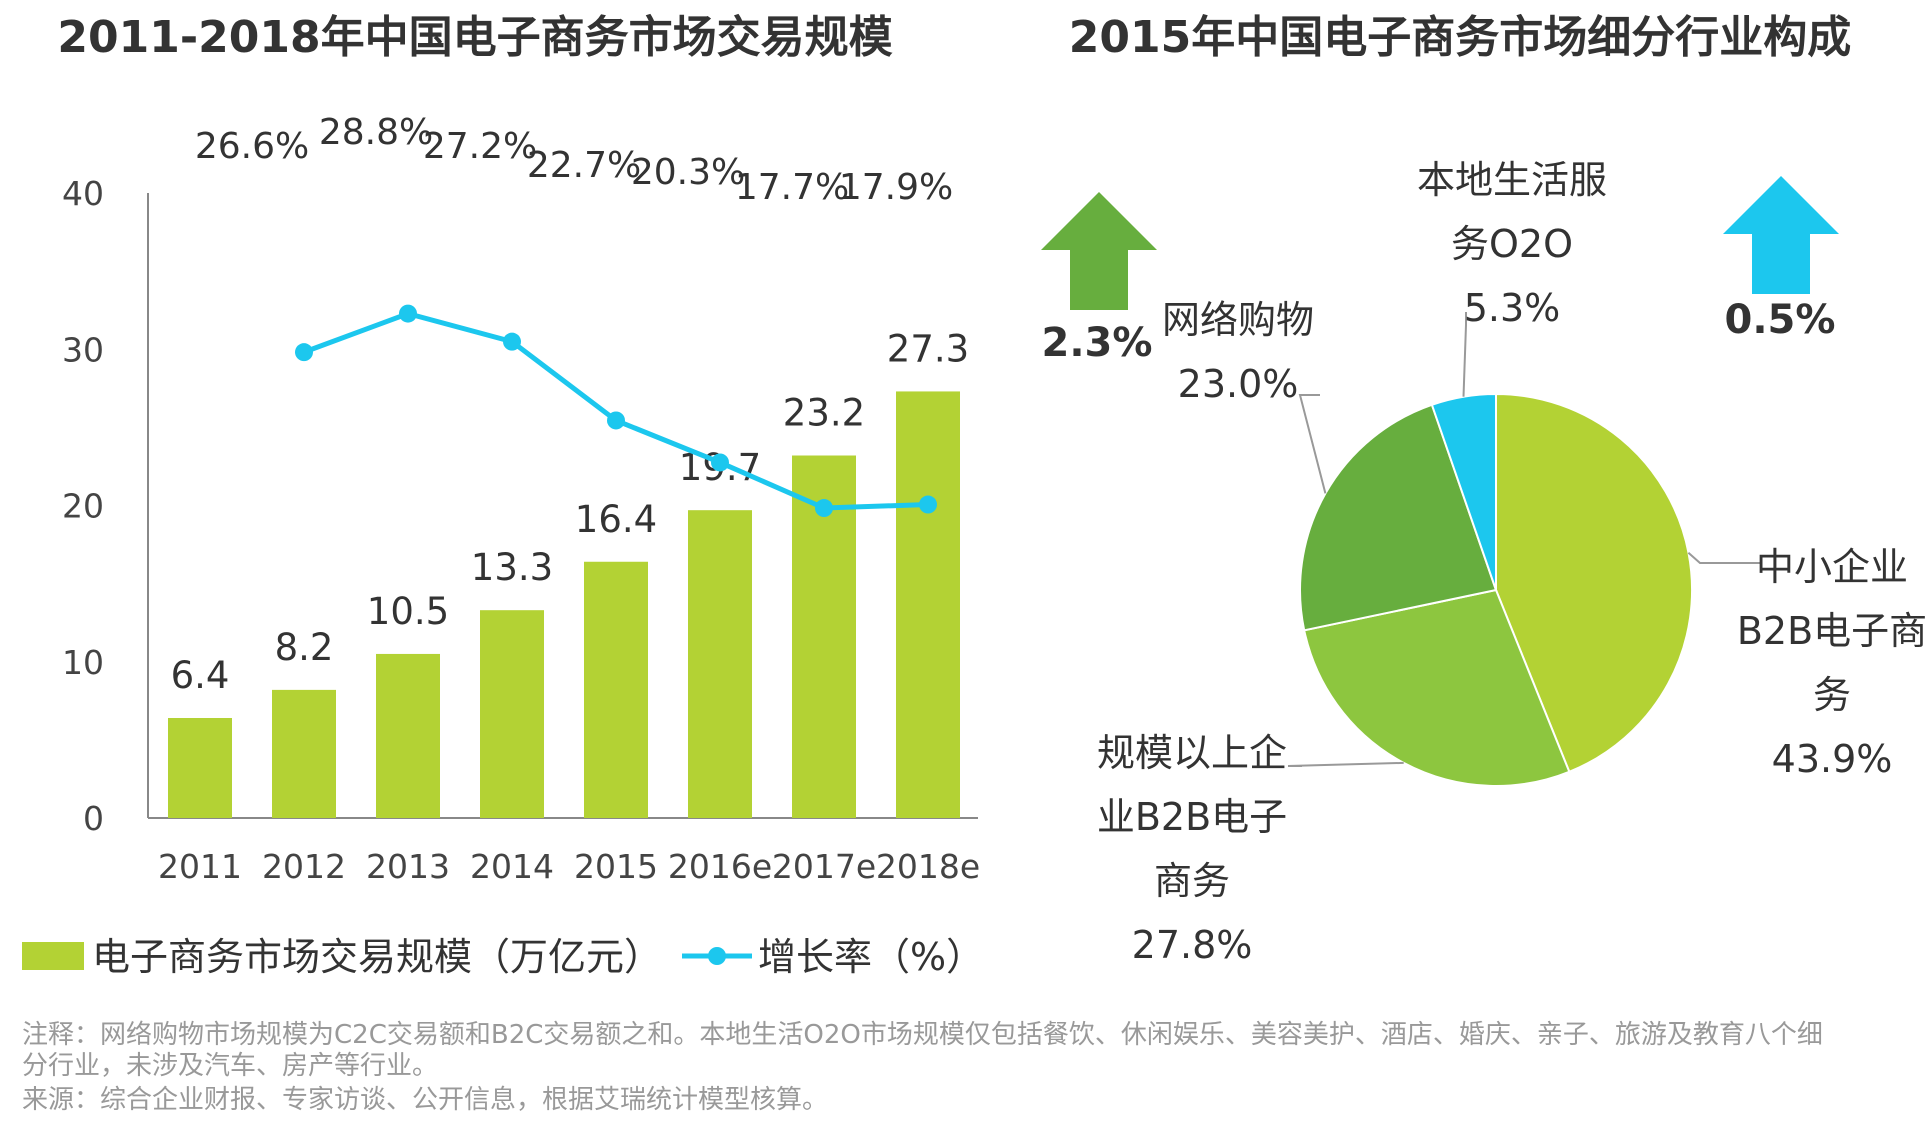 This screenshot has height=1132, width=1932. What do you see at coordinates (408, 611) in the screenshot?
I see `bar-value-label: 10.5` at bounding box center [408, 611].